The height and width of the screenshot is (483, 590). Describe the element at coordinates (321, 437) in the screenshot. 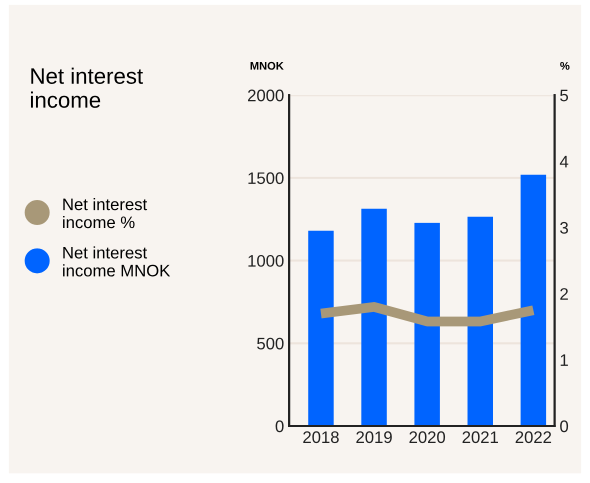

I see `x-tick-label: 2018` at that location.